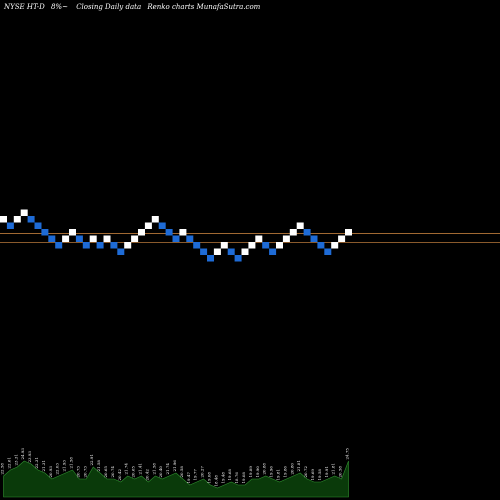 This screenshot has width=500, height=500. I want to click on volume-value-label: 23.93, so click(29, 457).